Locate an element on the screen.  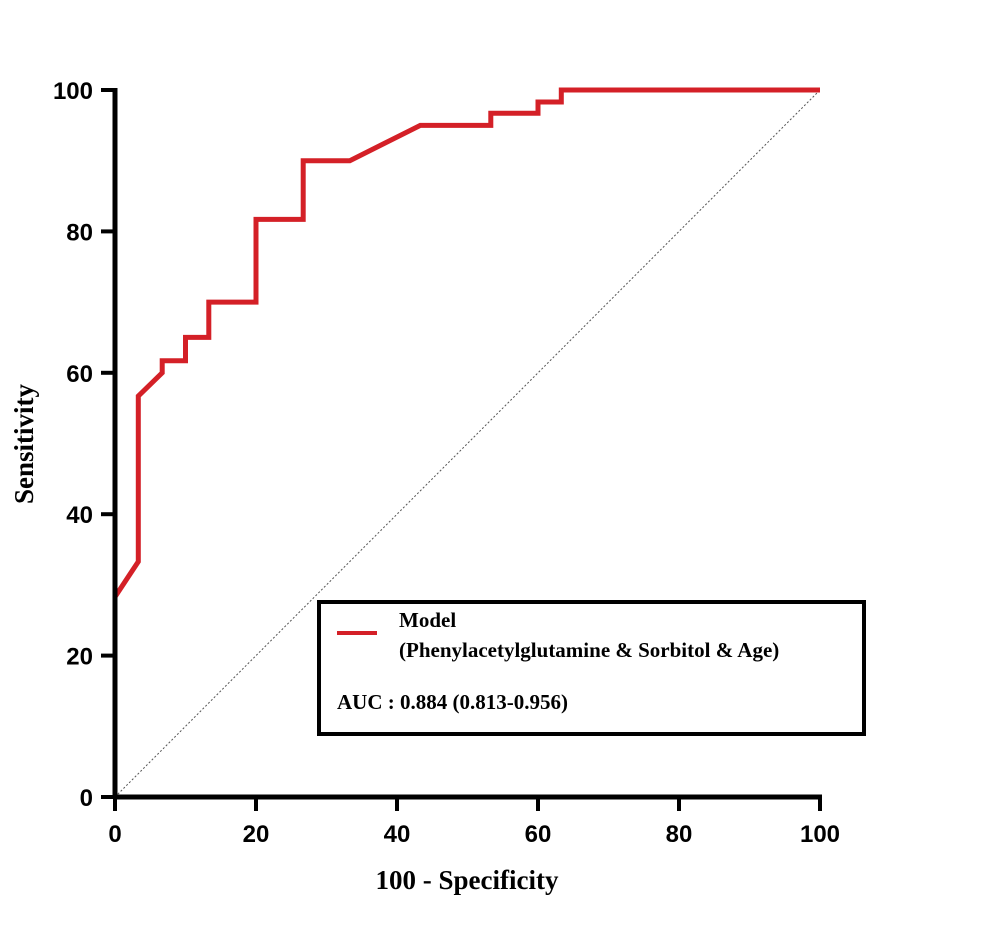
x-tick-label: 60 is located at coordinates (538, 834).